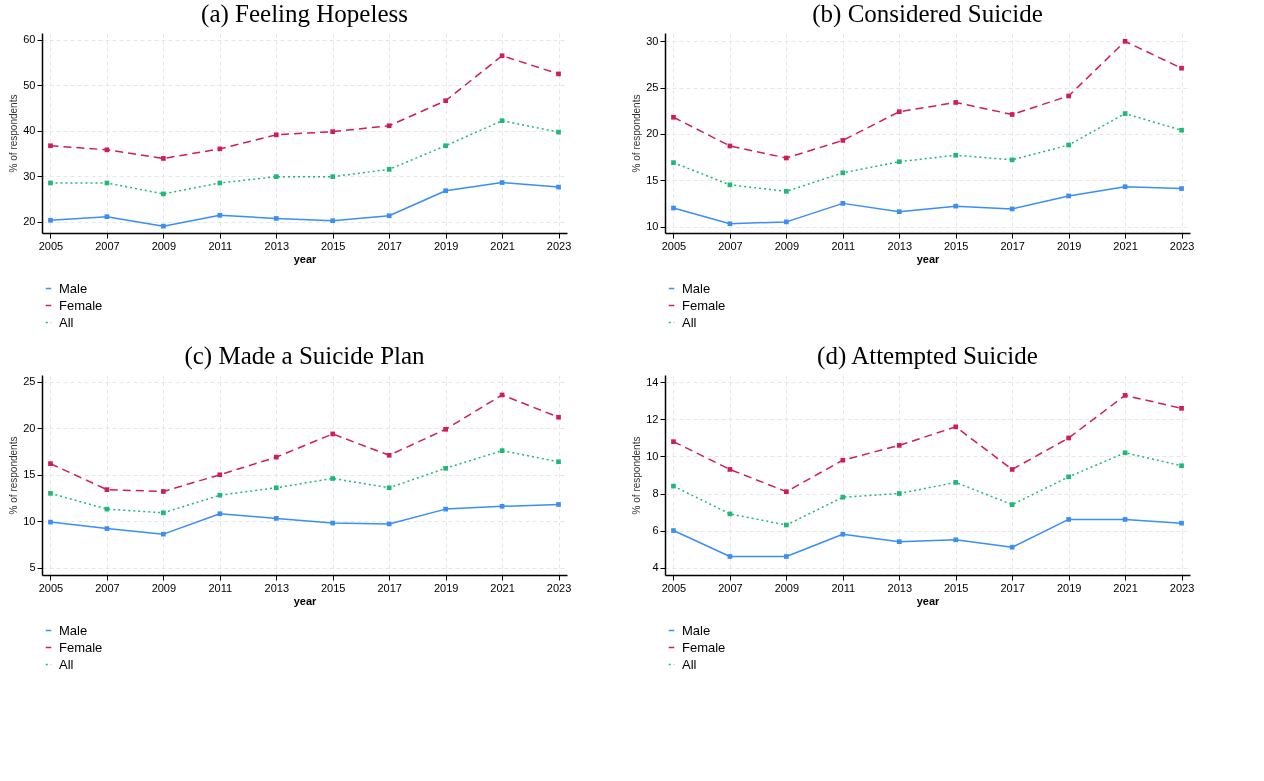 The height and width of the screenshot is (781, 1264). What do you see at coordinates (29, 130) in the screenshot?
I see `y-tick-label: 40` at bounding box center [29, 130].